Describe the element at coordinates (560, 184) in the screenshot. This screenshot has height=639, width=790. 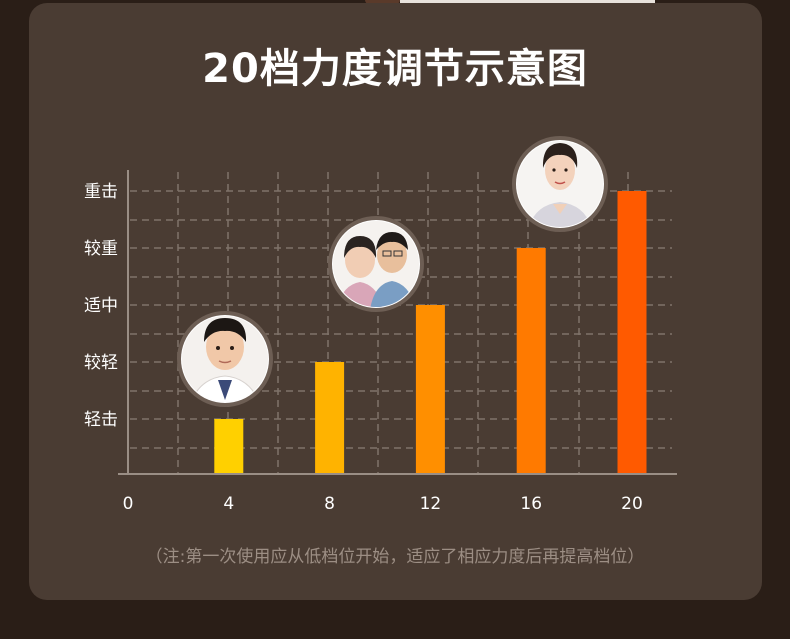
I see `woman-avatar` at that location.